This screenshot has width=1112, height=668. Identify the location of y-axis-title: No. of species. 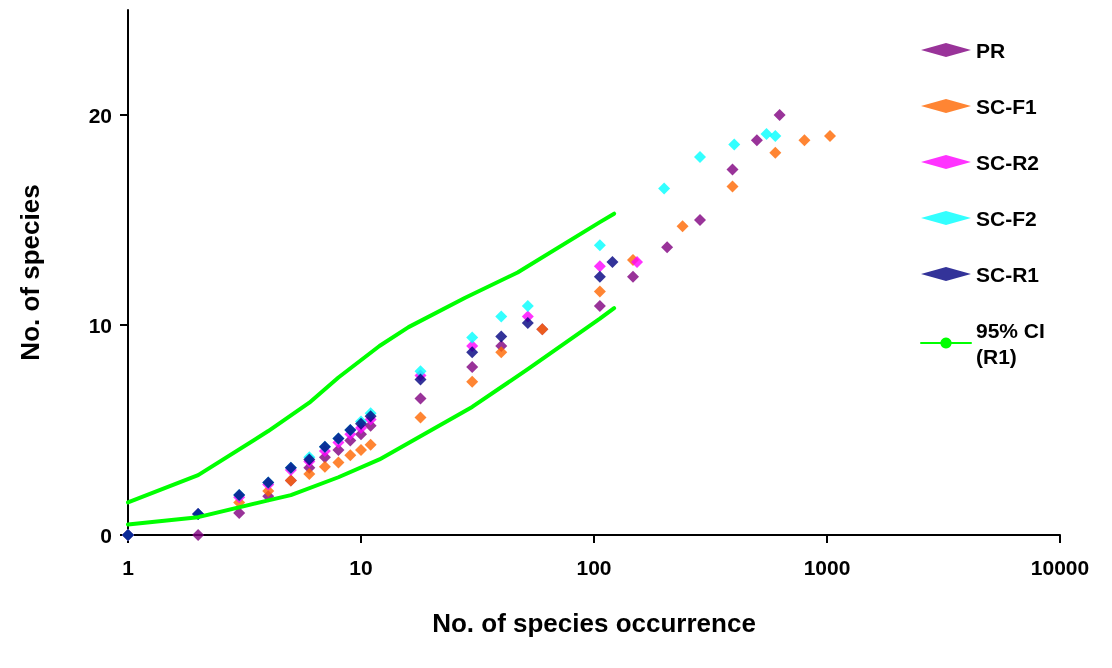
(30, 272).